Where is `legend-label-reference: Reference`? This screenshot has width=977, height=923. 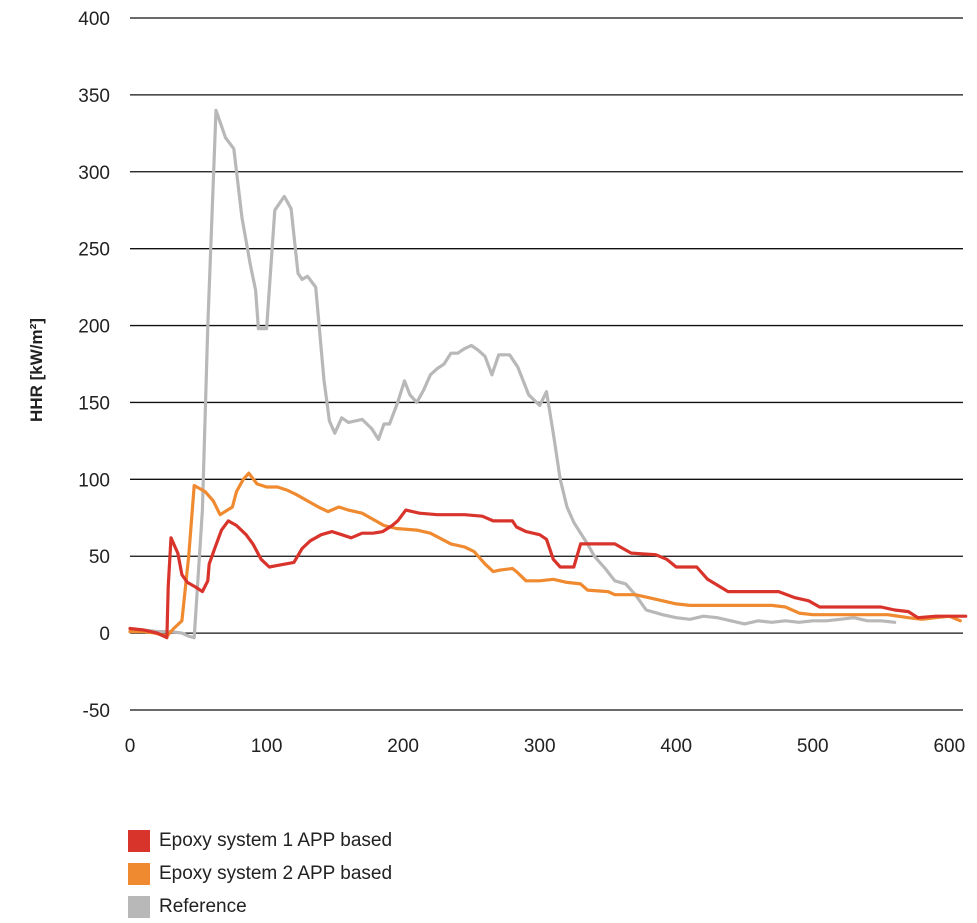
legend-label-reference: Reference is located at coordinates (203, 906).